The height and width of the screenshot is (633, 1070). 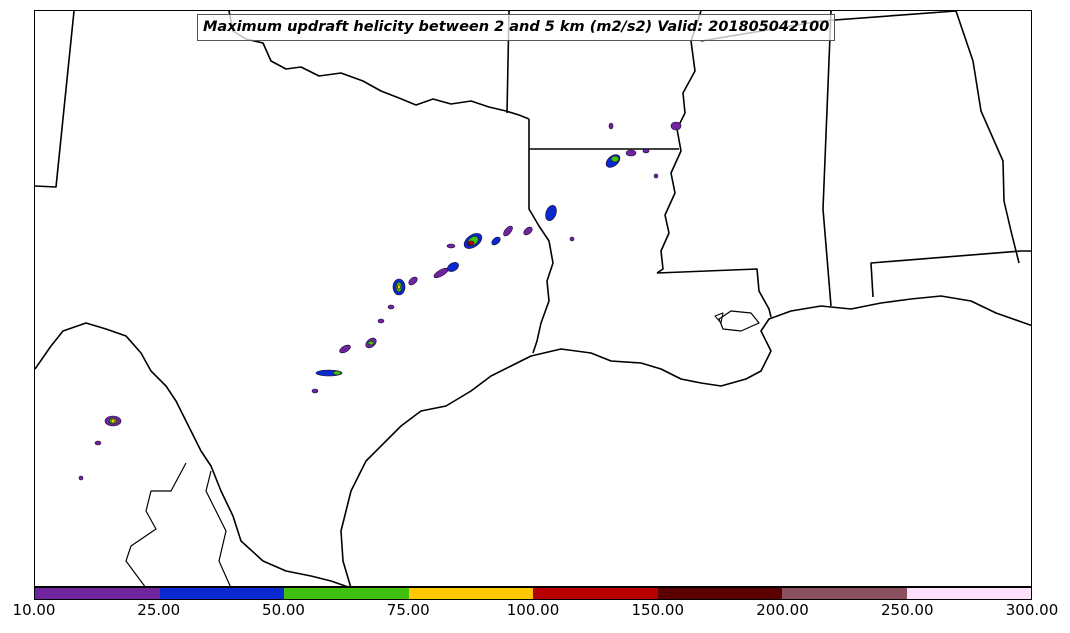 I want to click on colorbar-tick-label: 250.00, so click(x=907, y=610).